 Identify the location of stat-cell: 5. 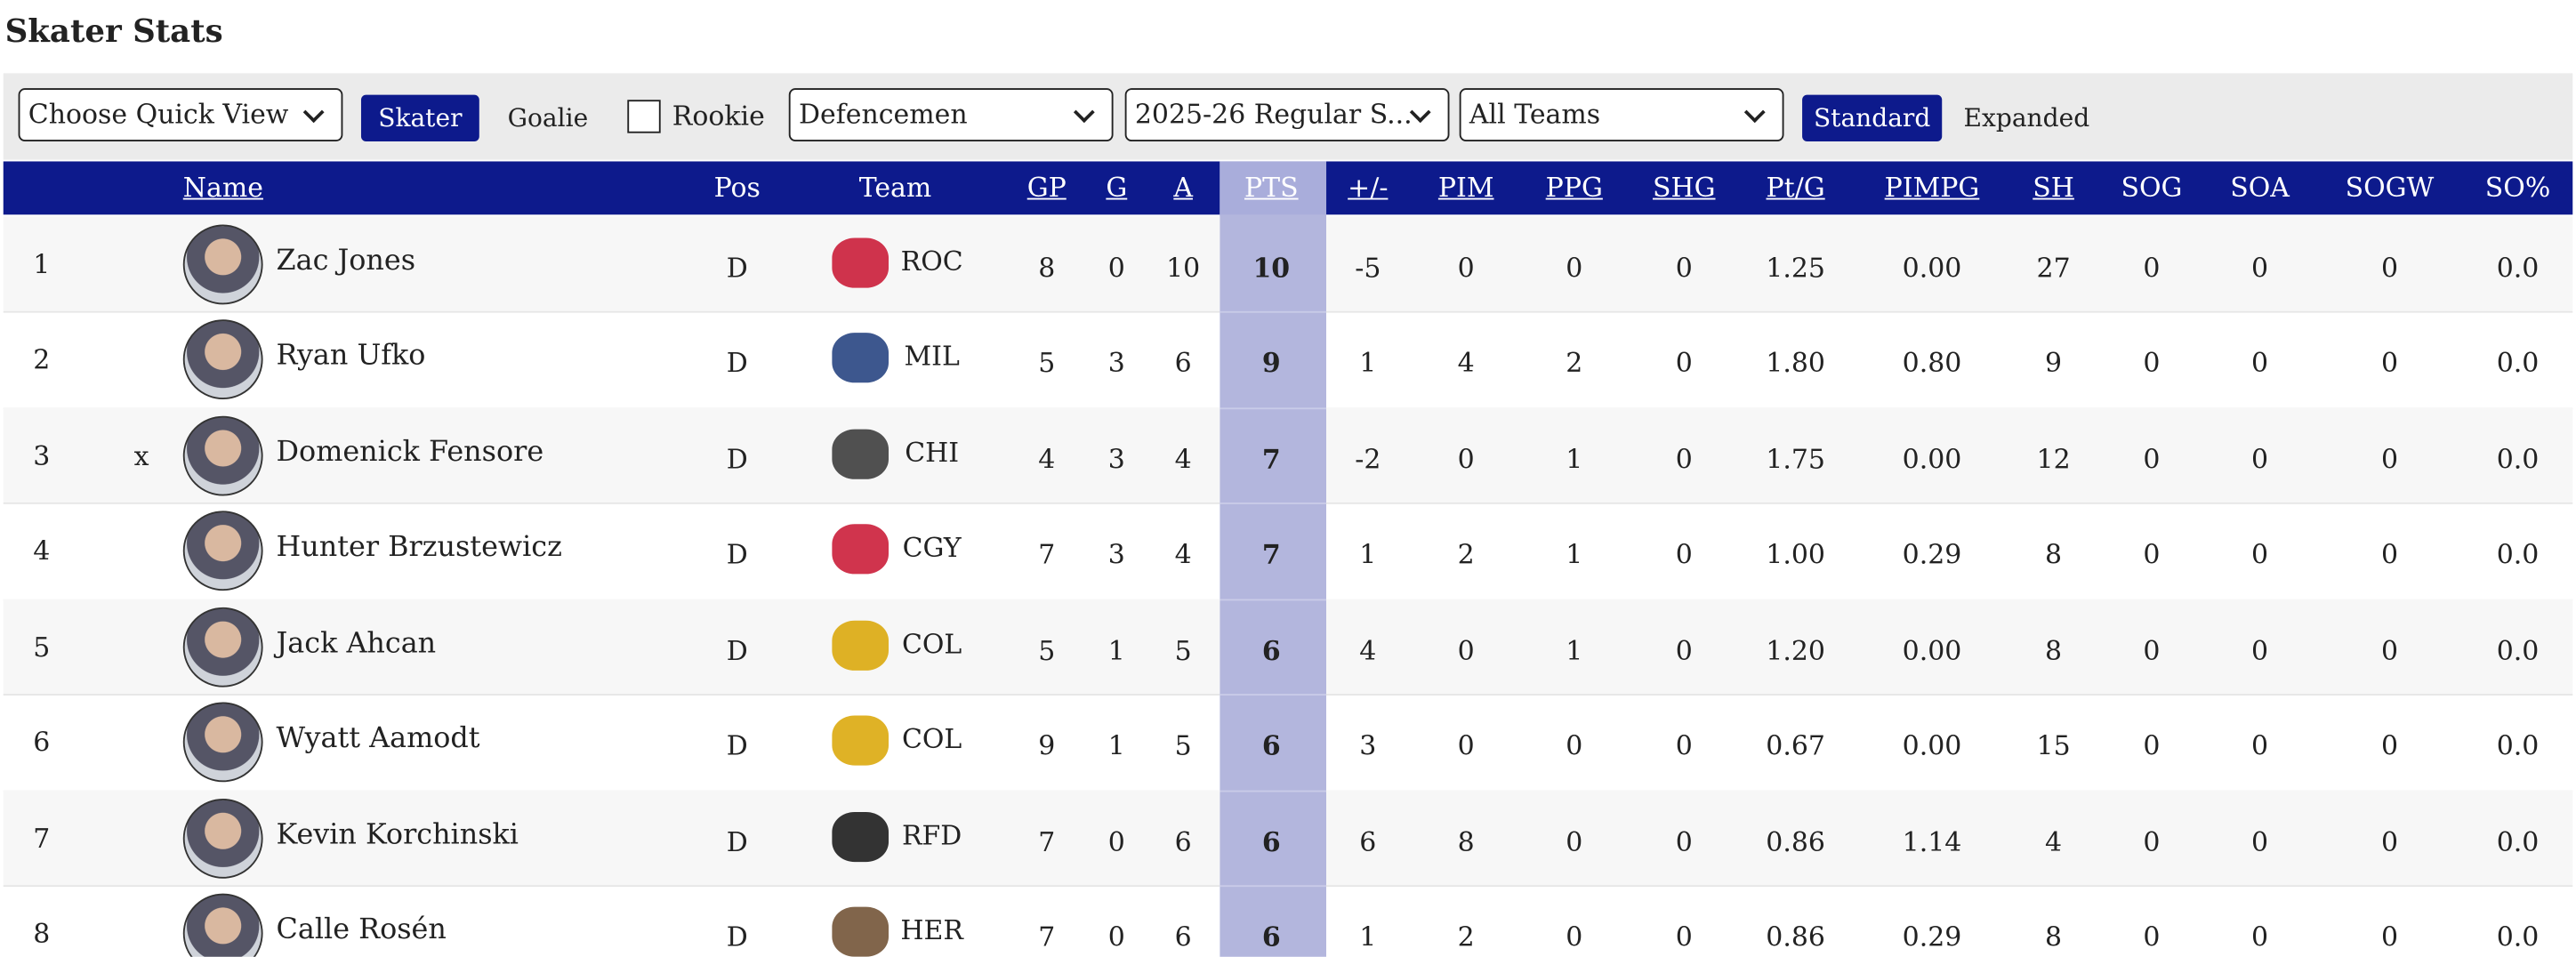
(1047, 363).